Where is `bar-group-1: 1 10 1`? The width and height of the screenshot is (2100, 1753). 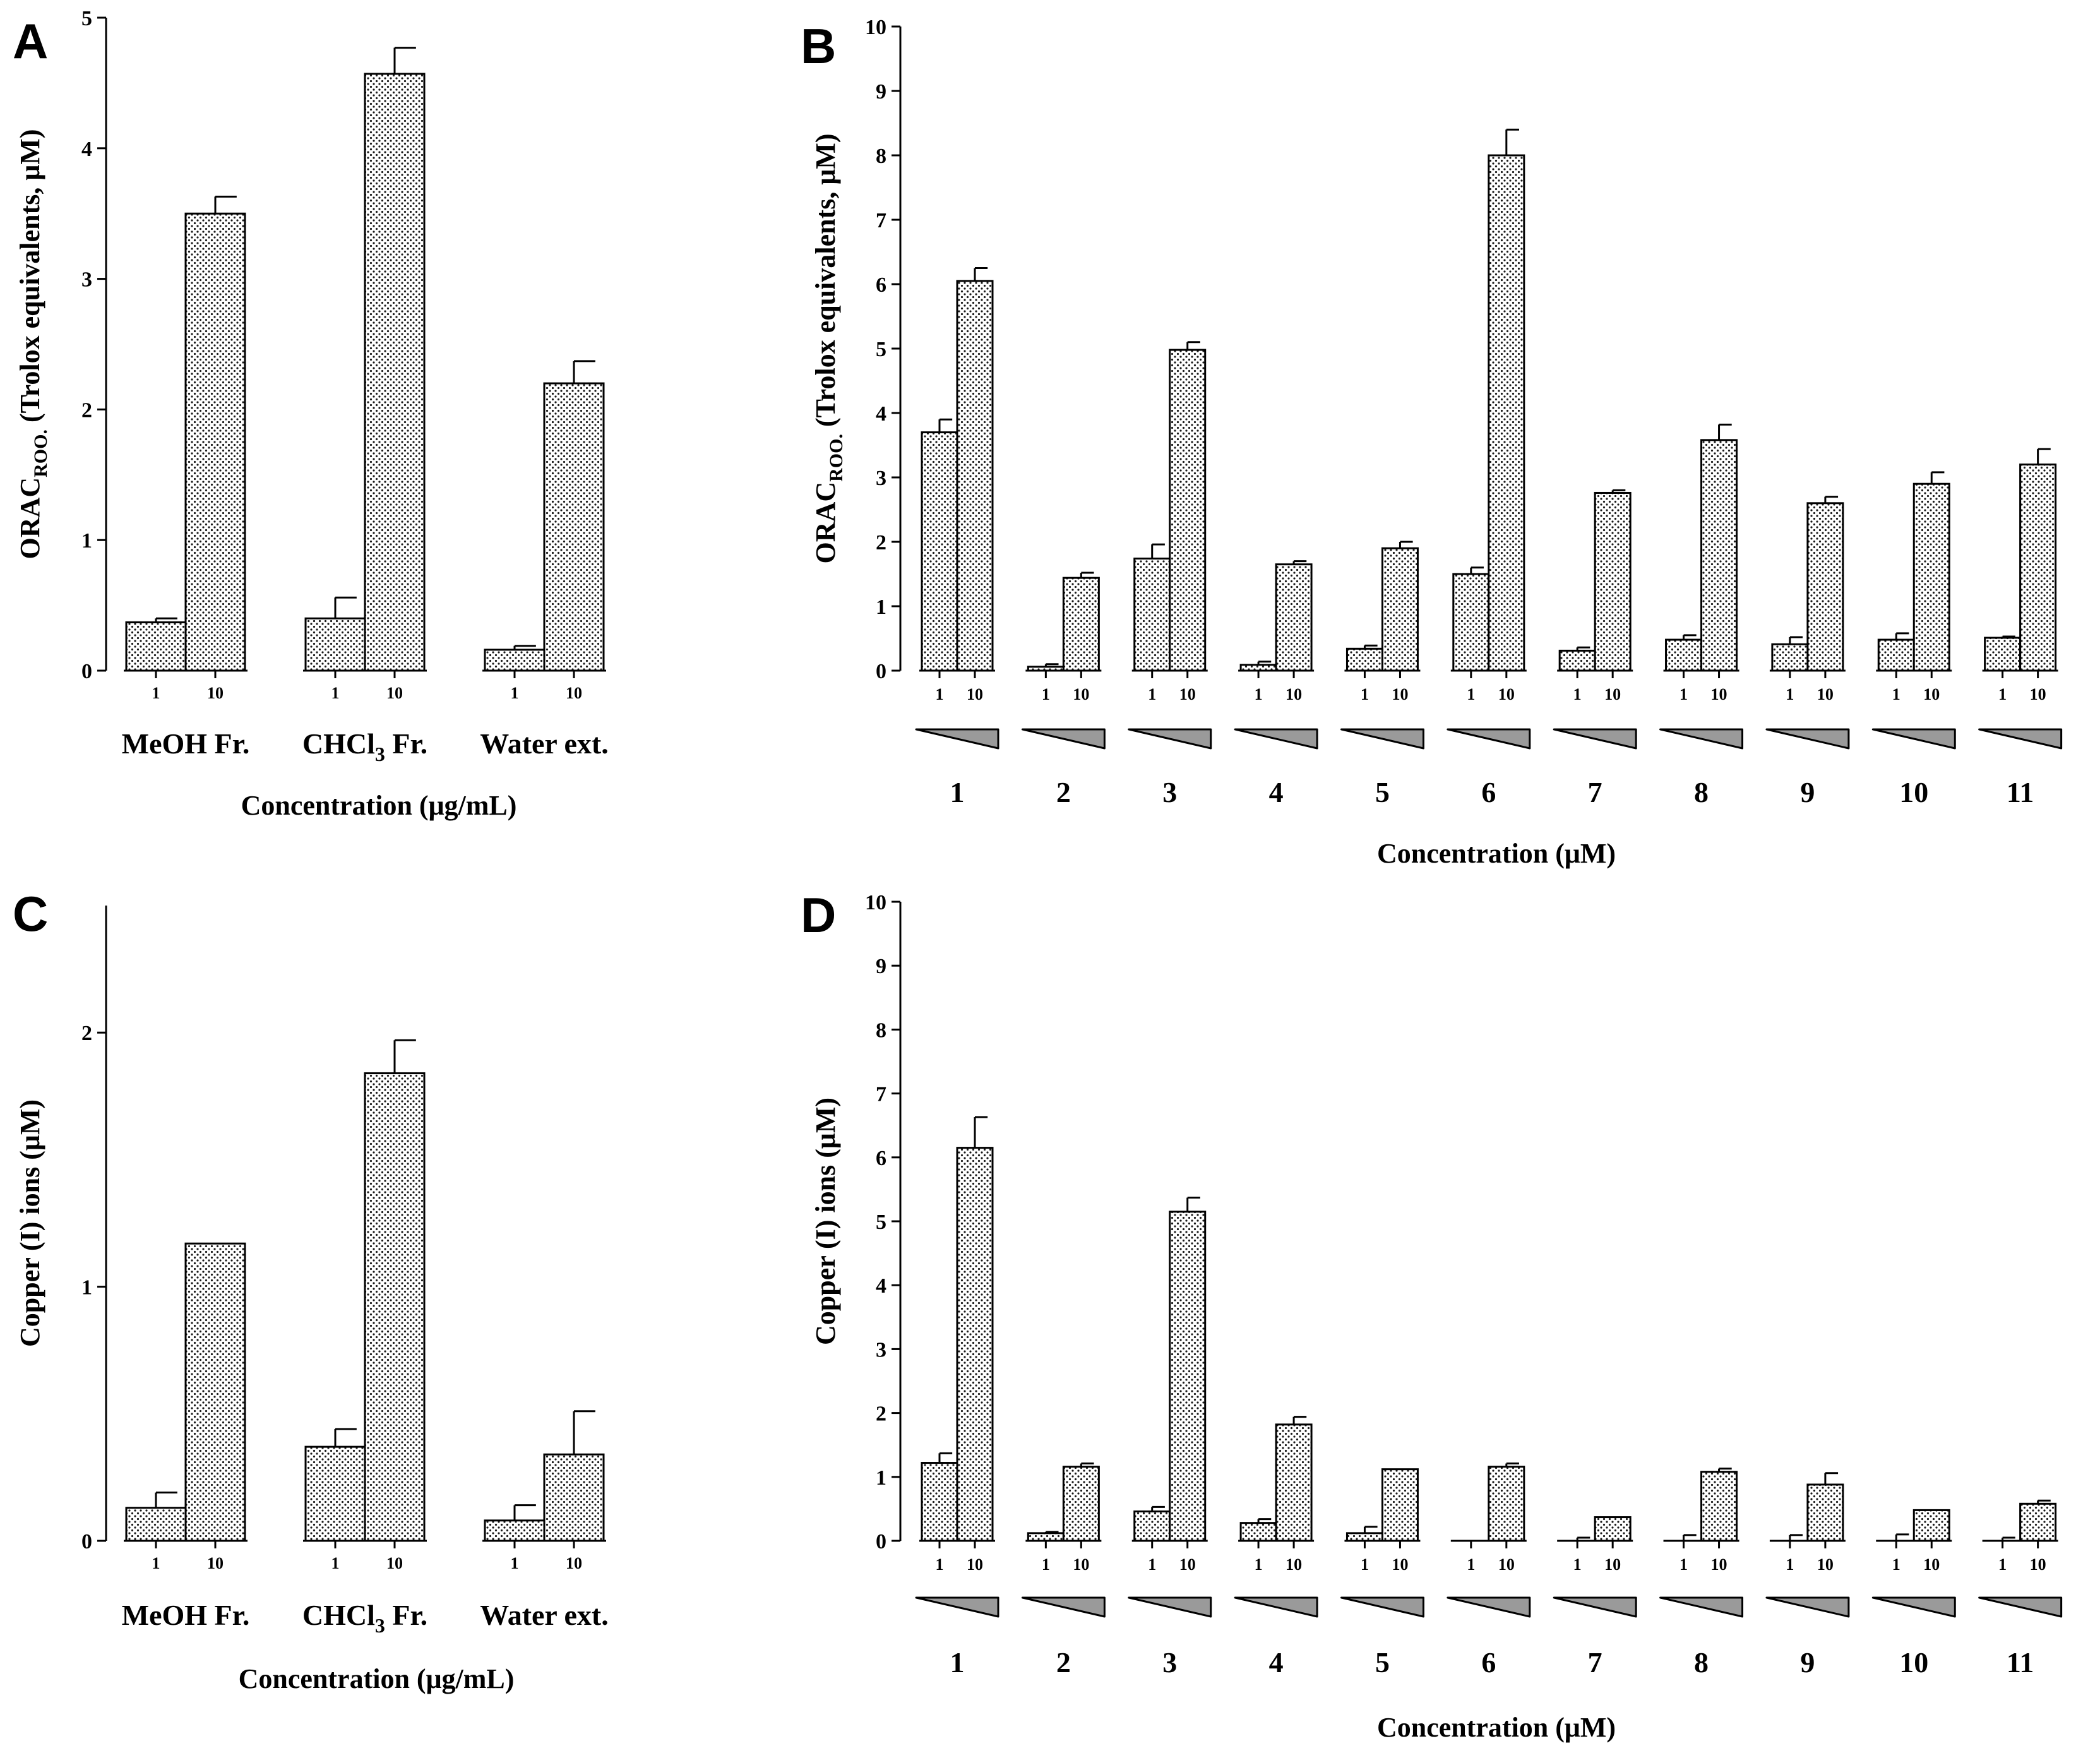
bar-group-1: 1 10 1 is located at coordinates (957, 537).